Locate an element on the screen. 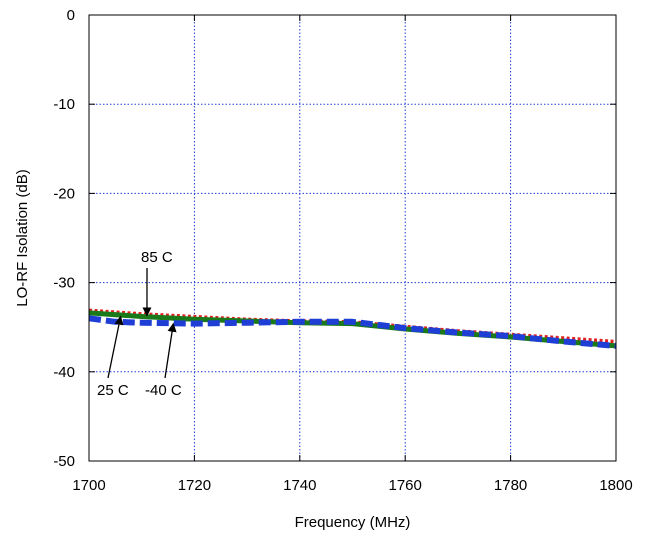 The image size is (651, 539). y-axis-label: LO-RF Isolation (dB) is located at coordinates (22, 238).